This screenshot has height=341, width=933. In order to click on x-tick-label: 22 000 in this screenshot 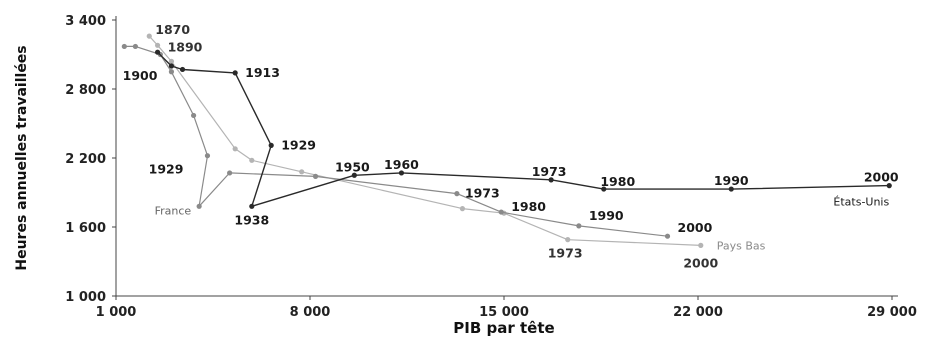, I will do `click(698, 312)`.